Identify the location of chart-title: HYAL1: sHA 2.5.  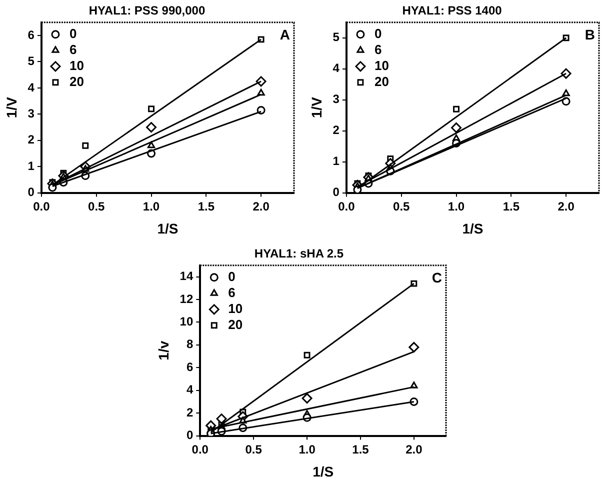
(299, 253).